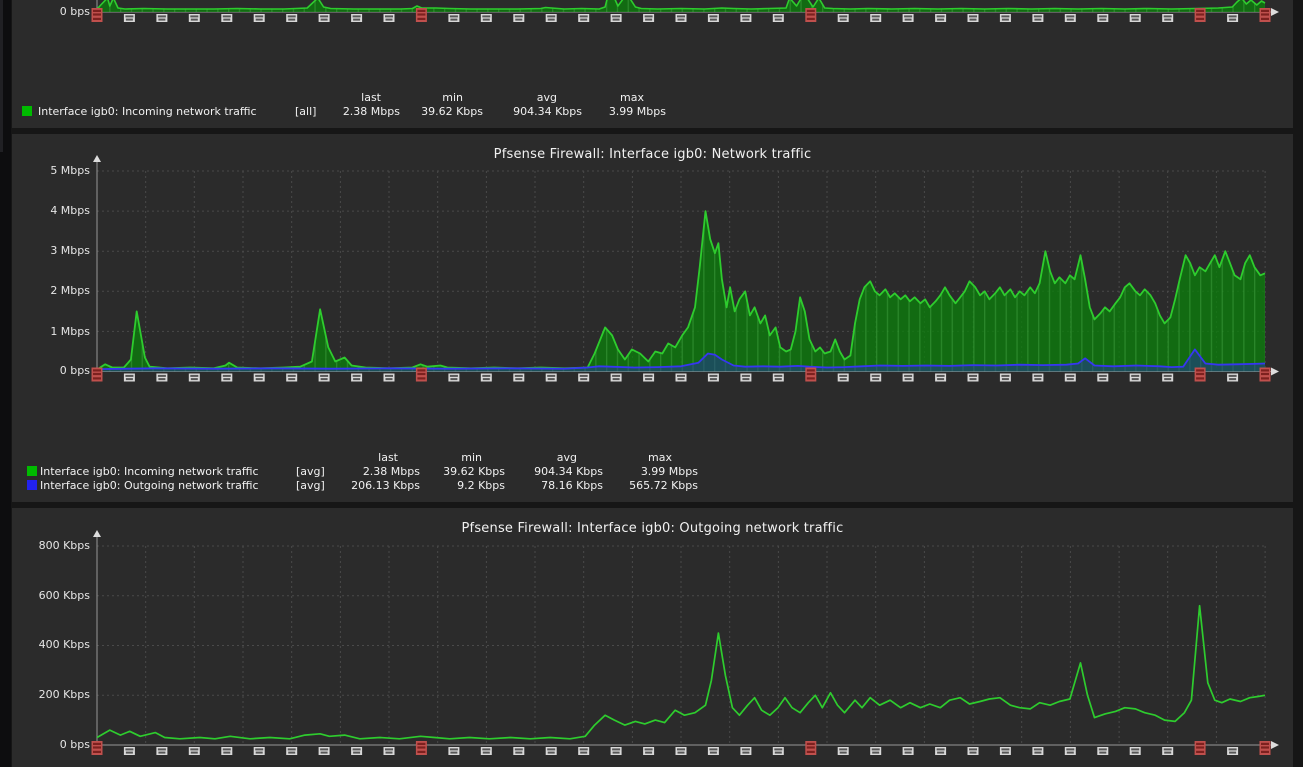 The height and width of the screenshot is (767, 1303). I want to click on legend-column-header: avg, so click(566, 457).